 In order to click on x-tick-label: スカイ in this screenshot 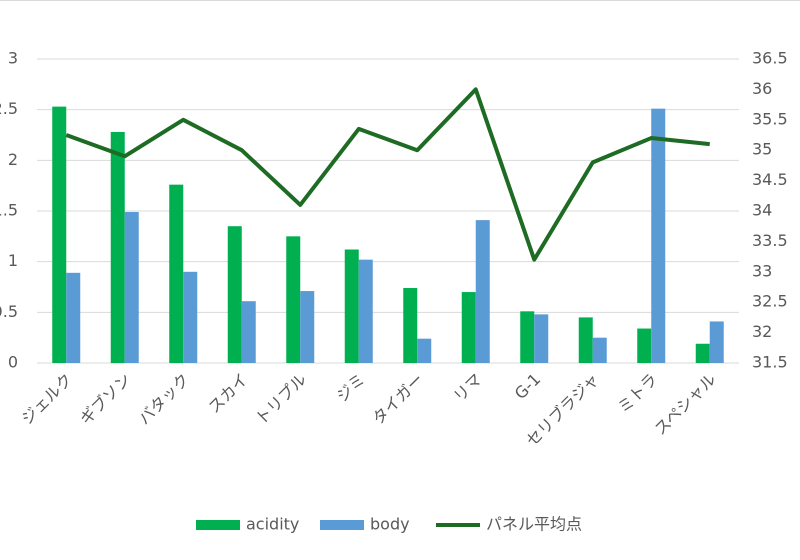, I will do `click(227, 393)`.